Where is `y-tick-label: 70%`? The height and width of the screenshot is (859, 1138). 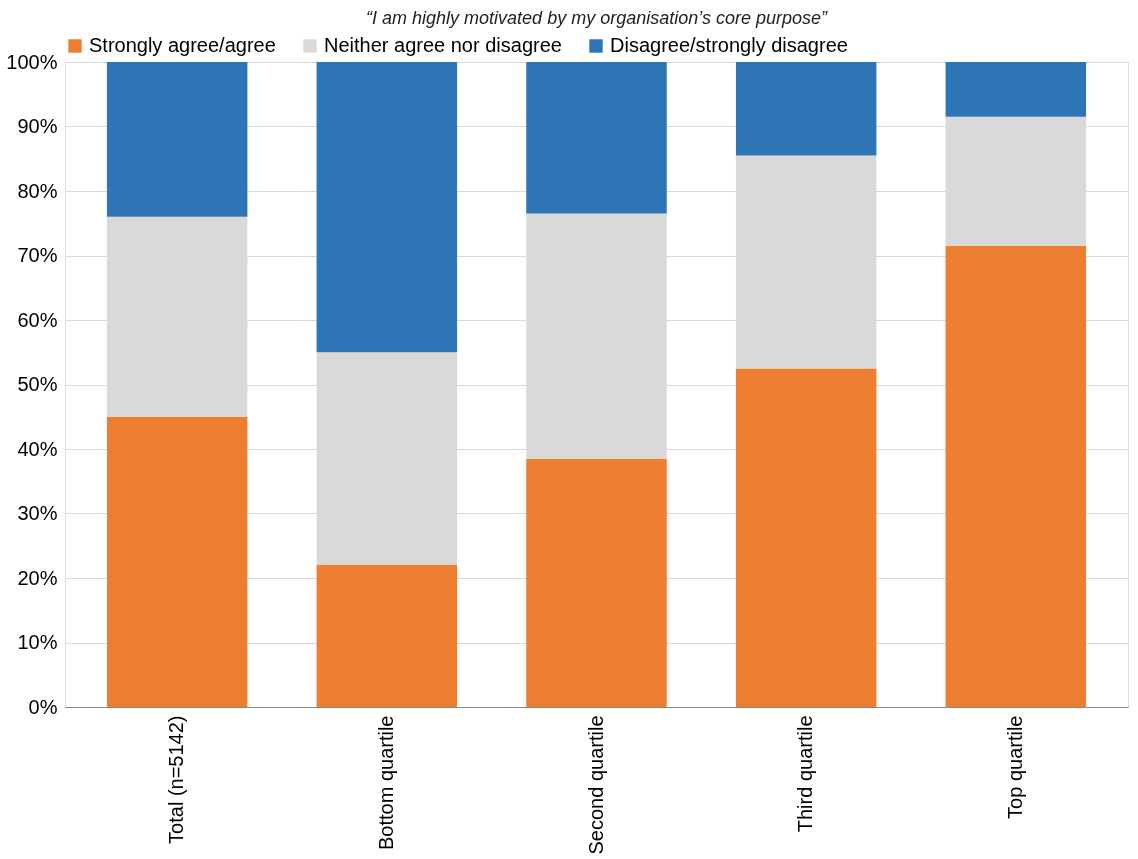
y-tick-label: 70% is located at coordinates (37, 255).